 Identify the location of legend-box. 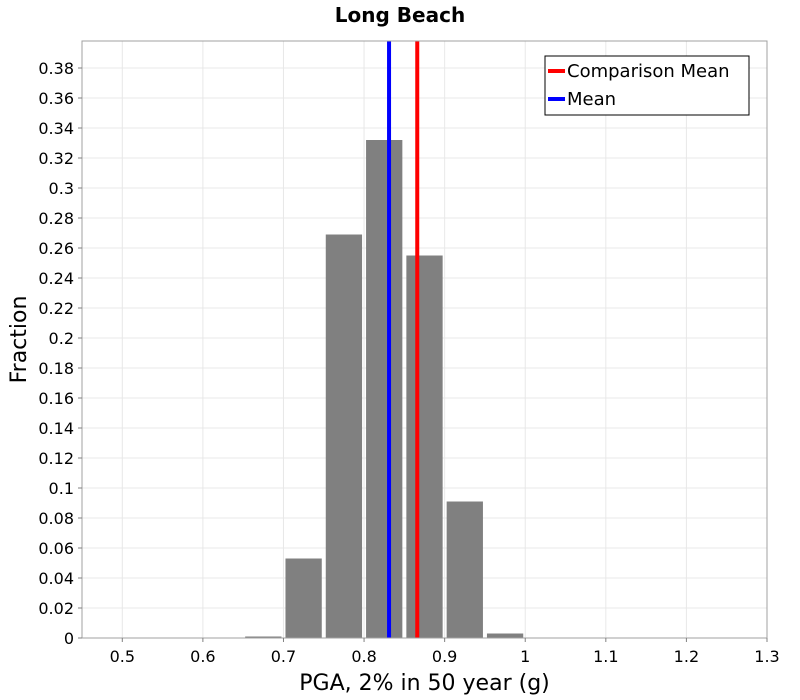
(647, 85).